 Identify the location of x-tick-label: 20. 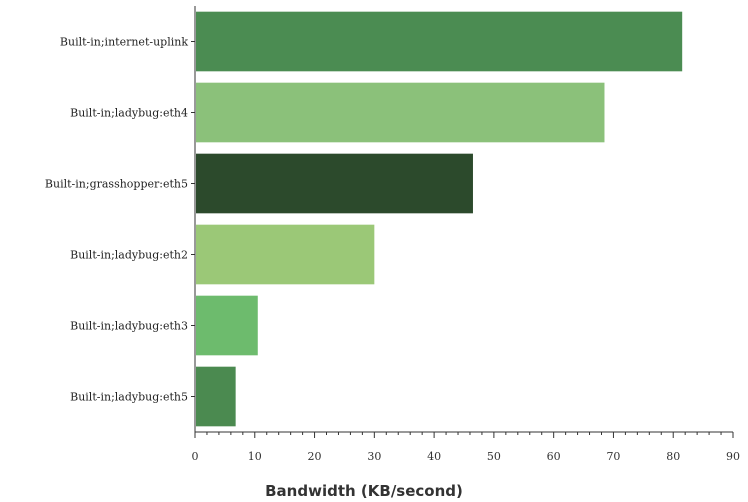
(315, 456).